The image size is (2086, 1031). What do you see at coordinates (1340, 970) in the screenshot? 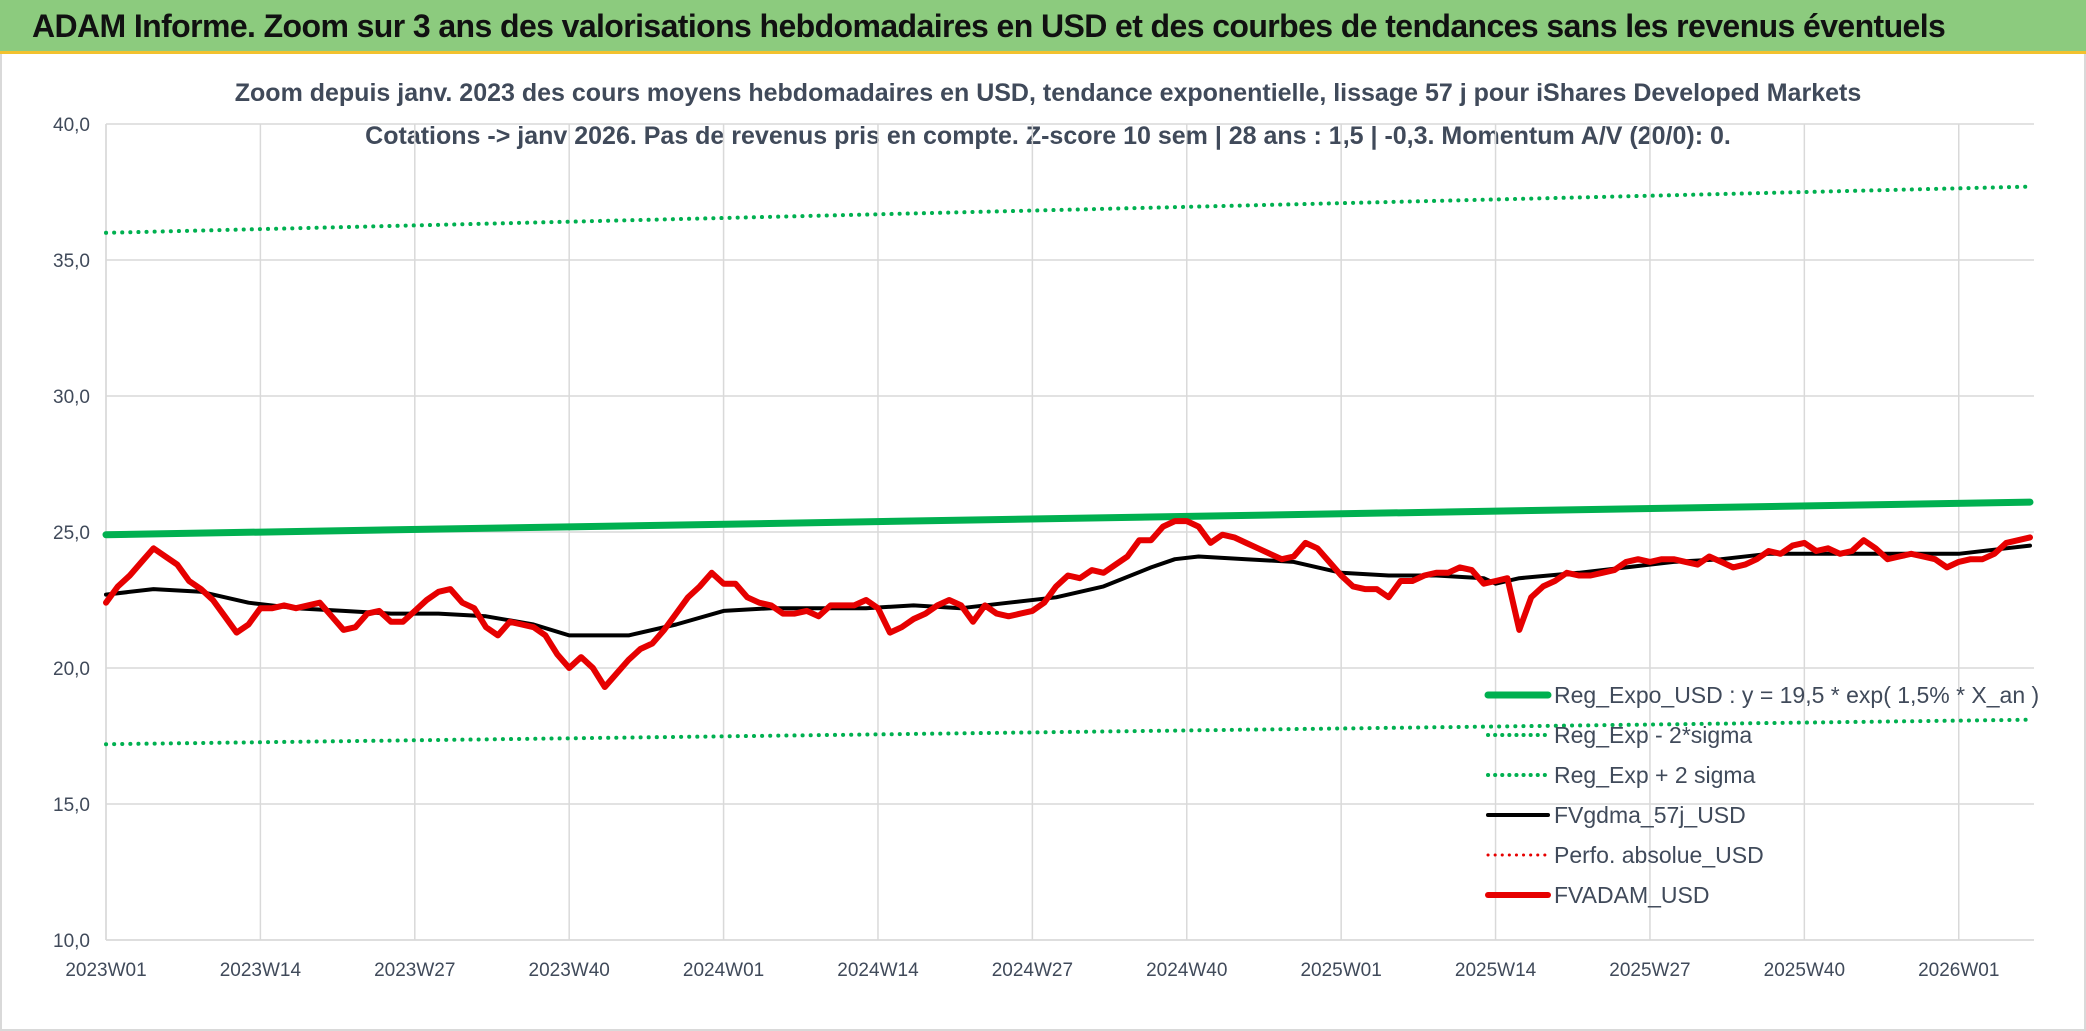
I see `x-tick-label: 2025W01` at bounding box center [1340, 970].